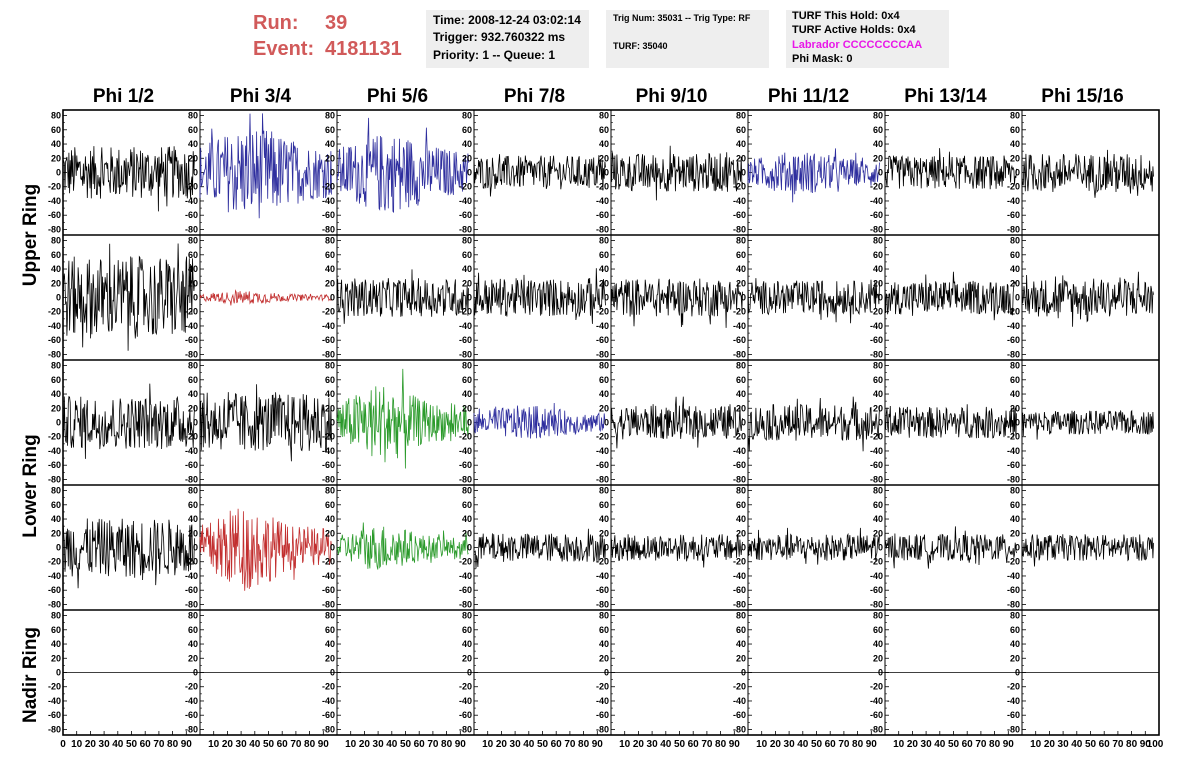 Image resolution: width=1196 pixels, height=772 pixels. Describe the element at coordinates (940, 744) in the screenshot. I see `x-tick-label: 40` at that location.